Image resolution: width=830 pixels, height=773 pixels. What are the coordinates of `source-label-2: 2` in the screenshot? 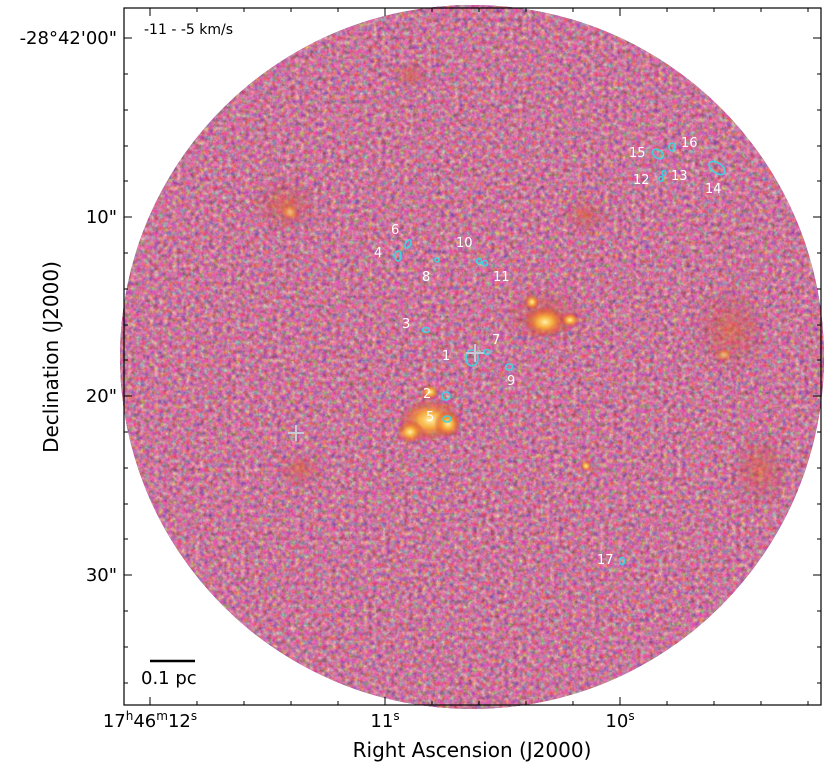 It's located at (427, 394).